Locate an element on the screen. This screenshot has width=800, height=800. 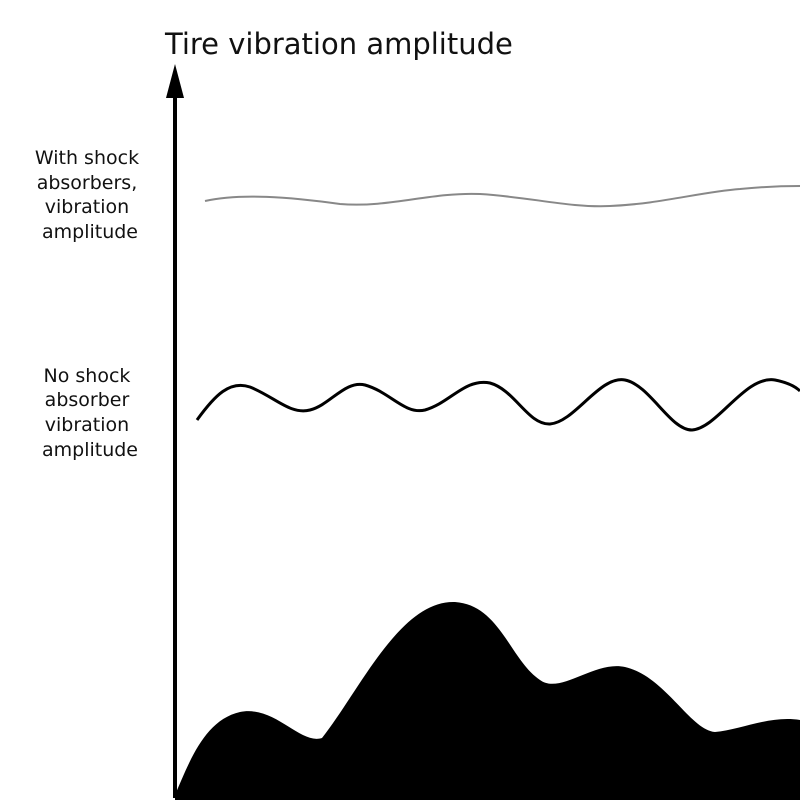
label-no-absorber: No shock absorber vibration amplitude is located at coordinates (90, 413).